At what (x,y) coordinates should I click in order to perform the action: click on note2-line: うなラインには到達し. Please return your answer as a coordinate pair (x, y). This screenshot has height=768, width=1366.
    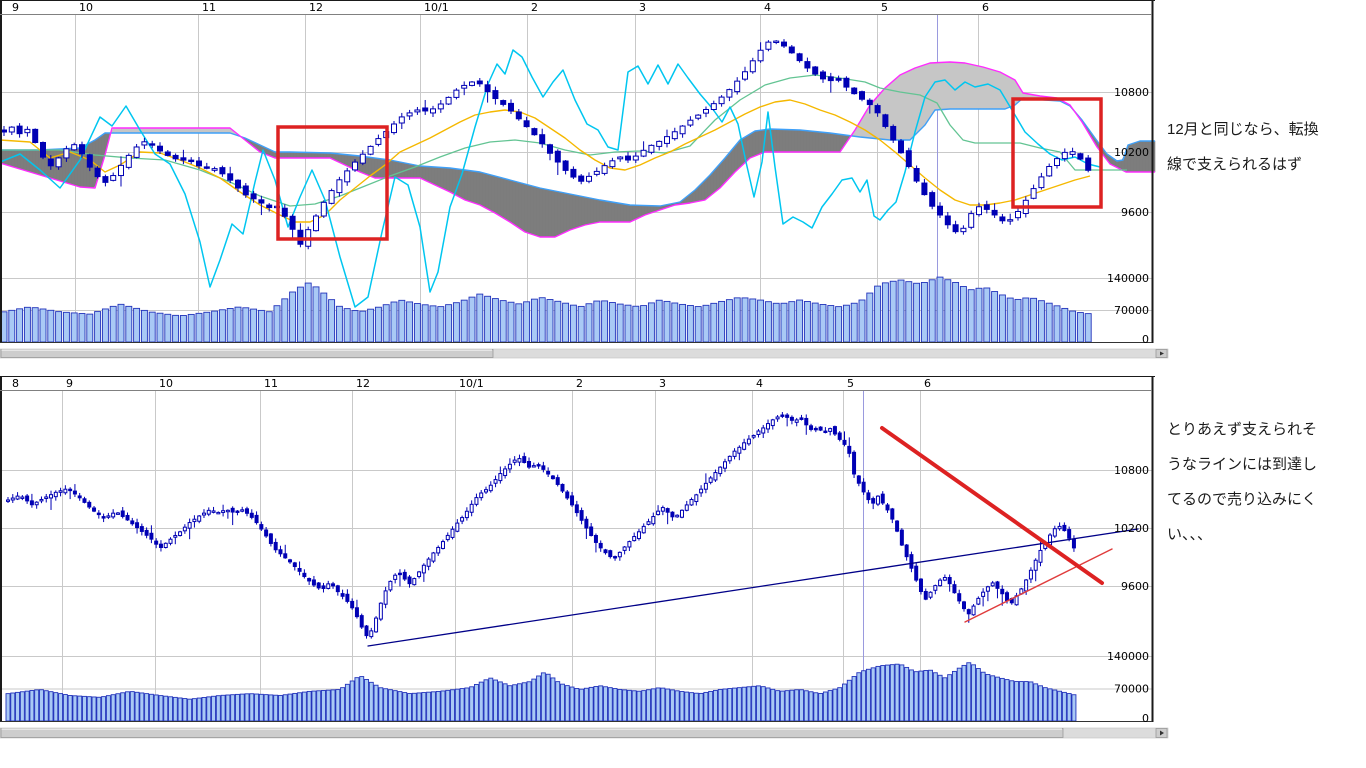
    Looking at the image, I should click on (1242, 464).